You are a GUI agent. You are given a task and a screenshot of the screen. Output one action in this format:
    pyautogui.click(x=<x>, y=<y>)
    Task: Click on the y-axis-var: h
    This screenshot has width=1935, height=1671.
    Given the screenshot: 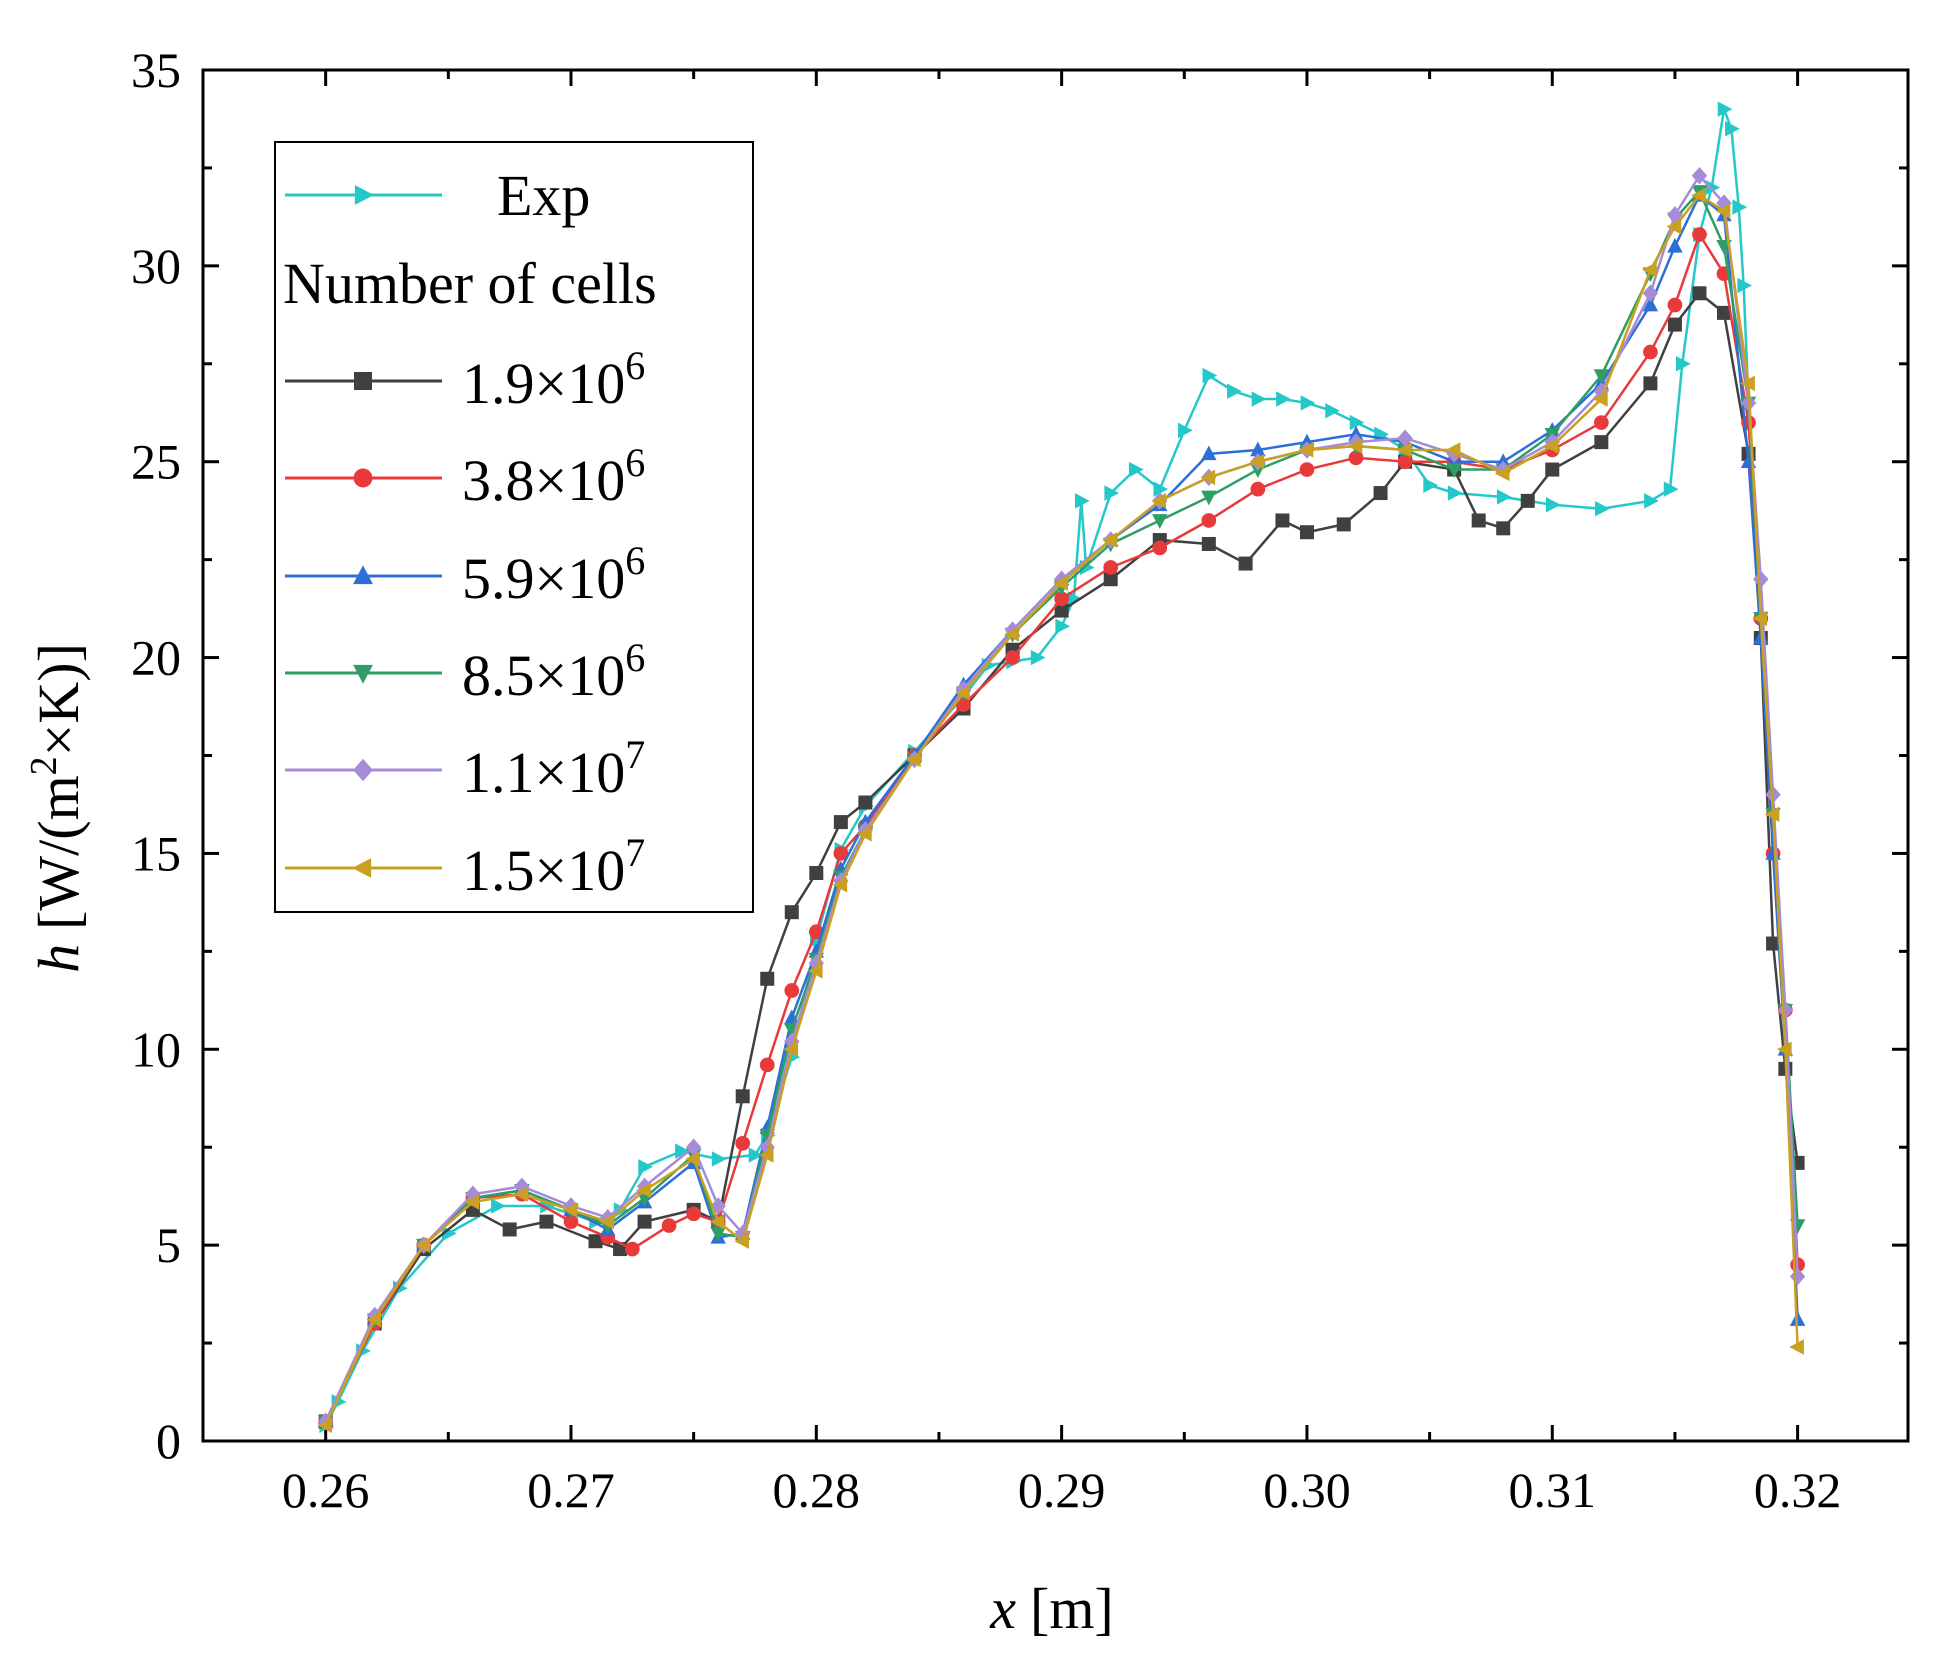 What is the action you would take?
    pyautogui.click(x=58, y=958)
    